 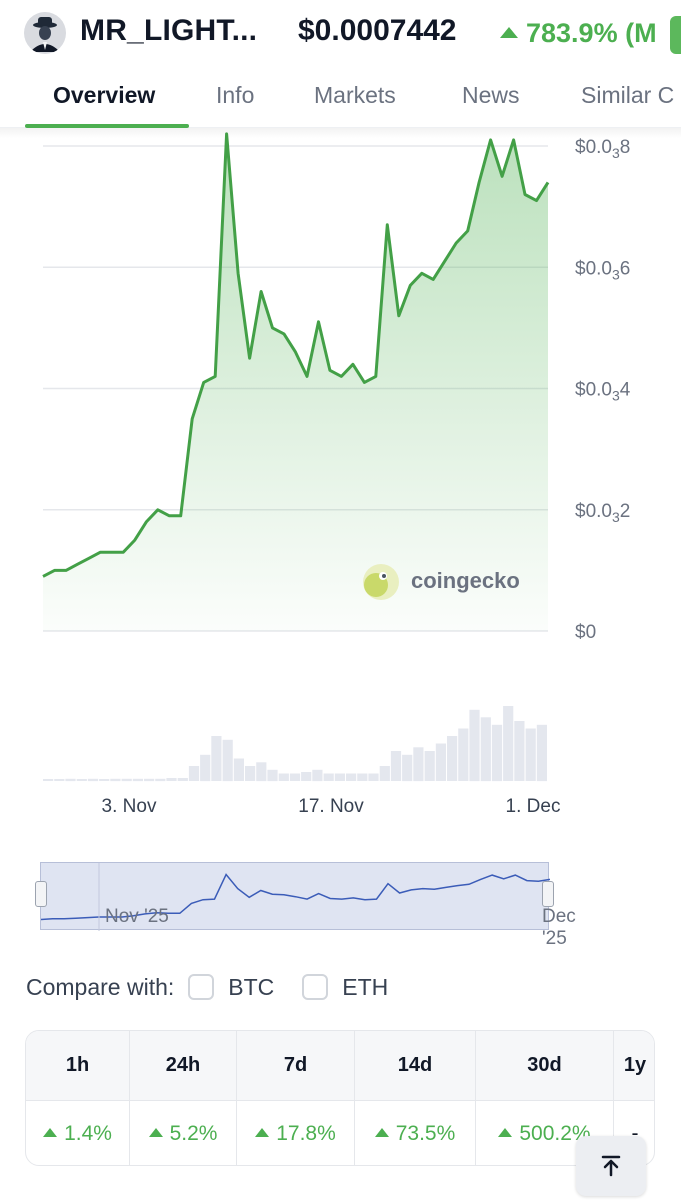 What do you see at coordinates (221, 987) in the screenshot?
I see `compare-row: Compare with: BTC ETH` at bounding box center [221, 987].